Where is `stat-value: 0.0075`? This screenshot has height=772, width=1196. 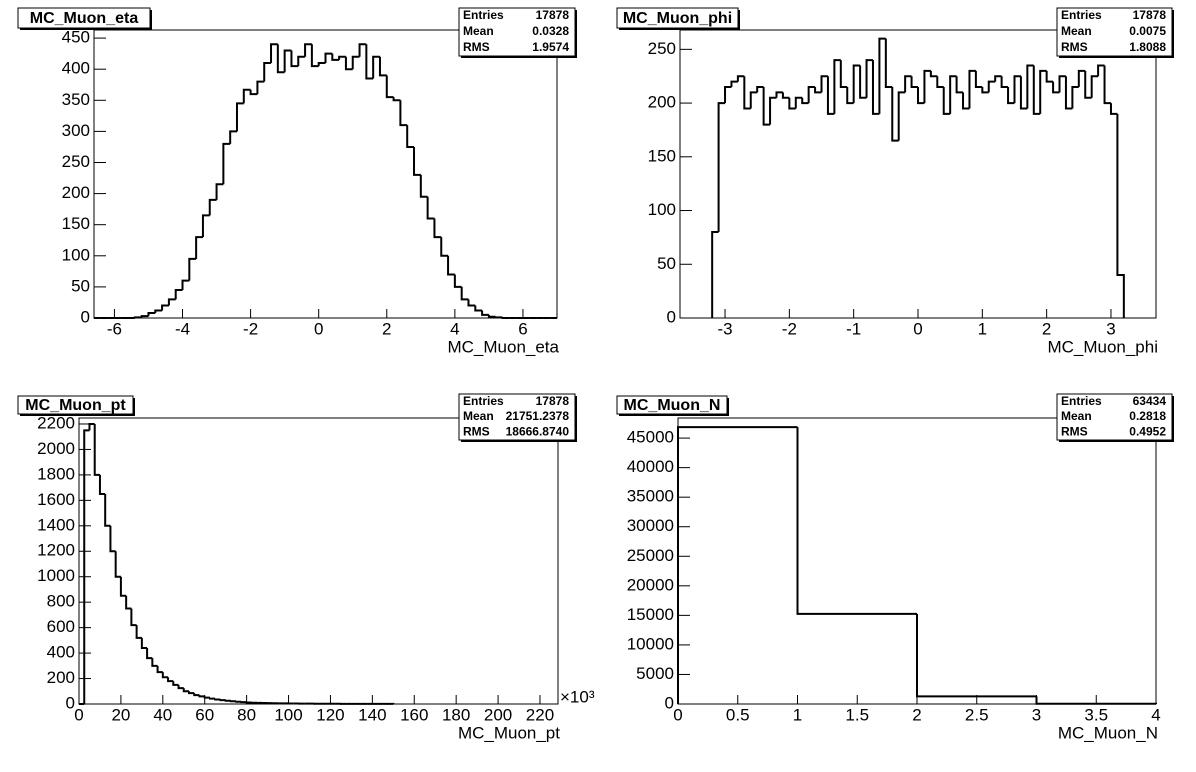
stat-value: 0.0075 is located at coordinates (1147, 31).